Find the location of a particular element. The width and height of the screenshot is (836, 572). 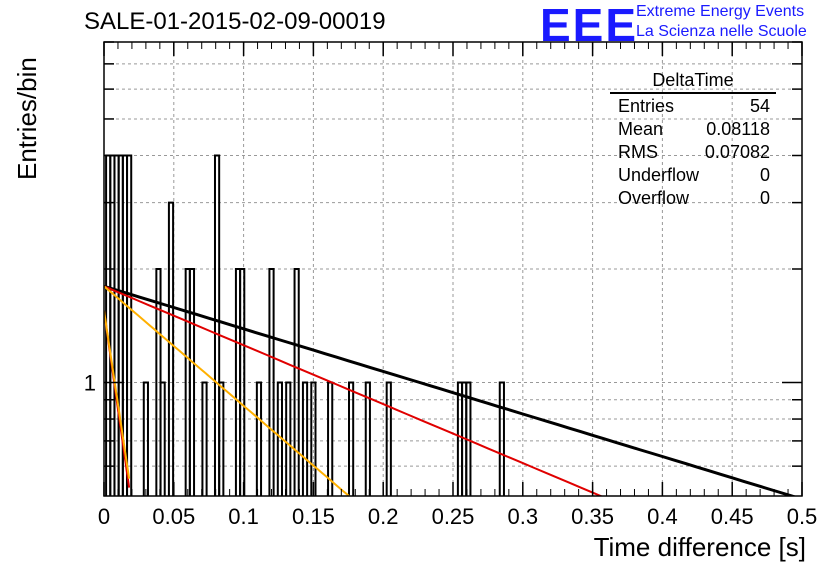

x-tick-label: 0.3 is located at coordinates (523, 516).